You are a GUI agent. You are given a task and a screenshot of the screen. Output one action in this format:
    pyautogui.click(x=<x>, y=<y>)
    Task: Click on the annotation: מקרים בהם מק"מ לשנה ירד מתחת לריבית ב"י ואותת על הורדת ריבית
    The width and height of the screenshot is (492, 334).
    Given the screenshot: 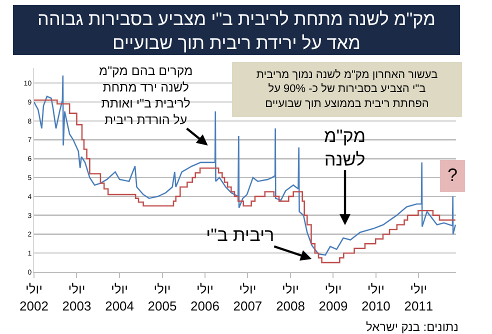 What is the action you would take?
    pyautogui.click(x=146, y=95)
    